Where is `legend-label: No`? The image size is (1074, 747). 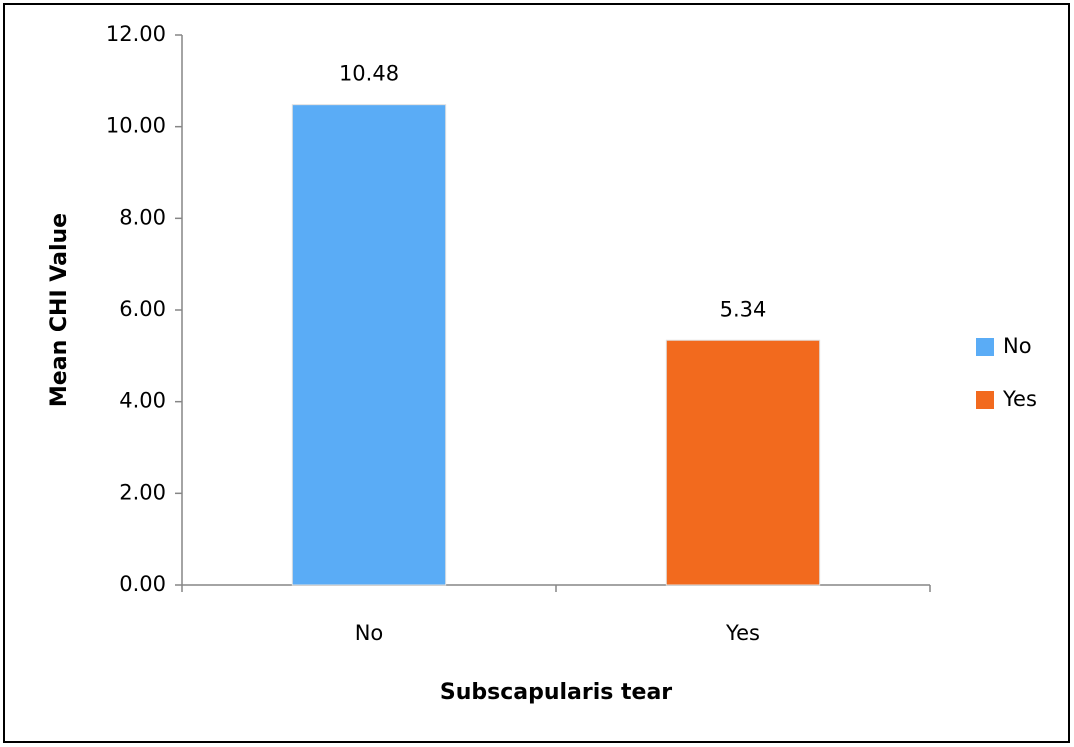 legend-label: No is located at coordinates (1017, 346).